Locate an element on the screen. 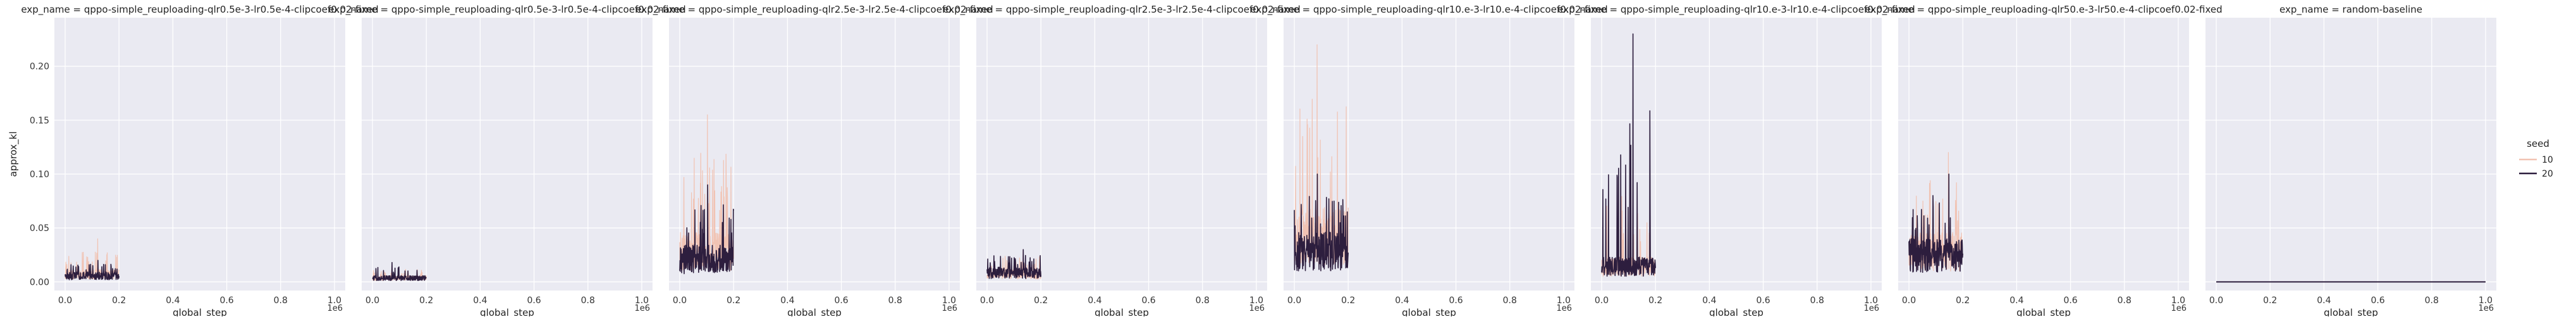 The height and width of the screenshot is (319, 2576). y-tick-label: 0.05 is located at coordinates (39, 228).